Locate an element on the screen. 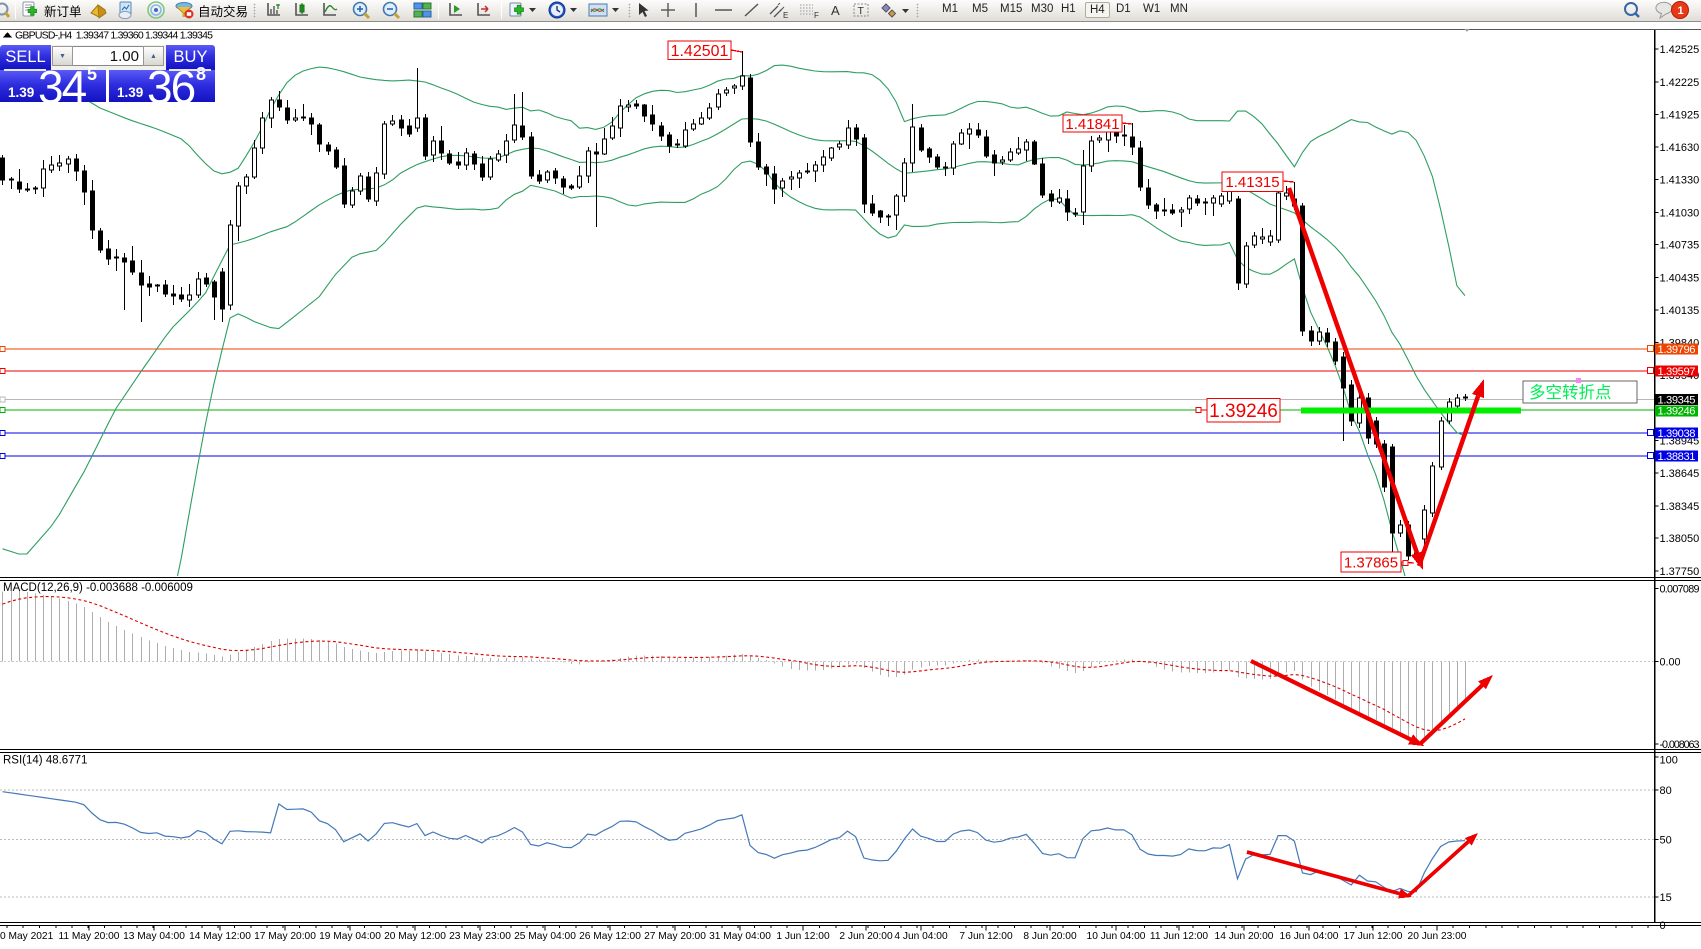 The height and width of the screenshot is (949, 1701). svg-text: 1 Jun 12:00 is located at coordinates (803, 936).